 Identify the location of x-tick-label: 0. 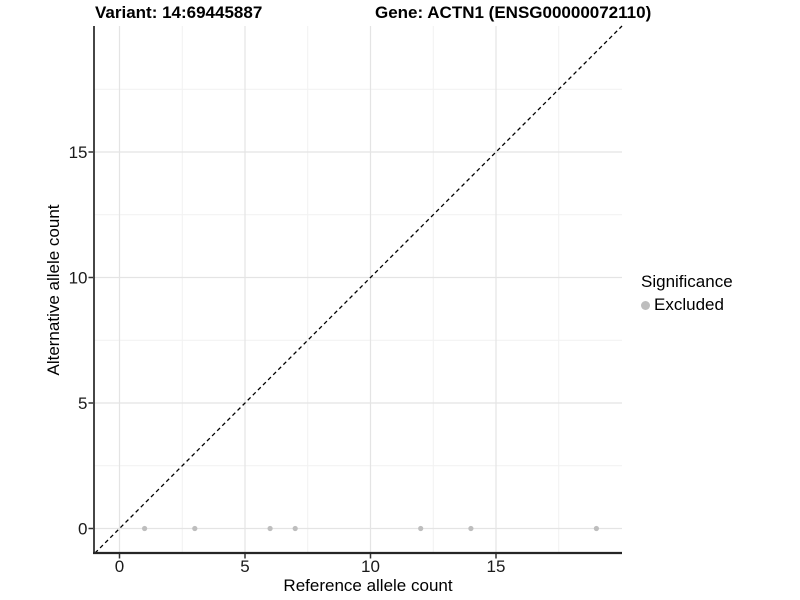
(119, 566).